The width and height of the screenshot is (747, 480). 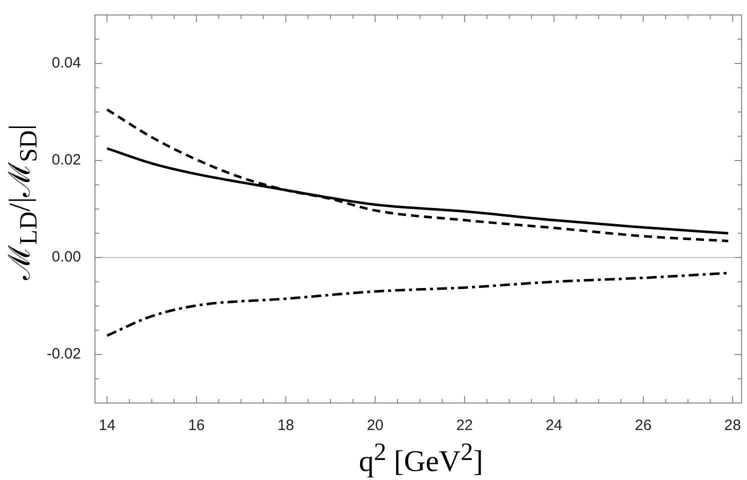 I want to click on x-axis-title: q$^{2}$ [GeV$^{2}$], so click(x=421, y=459).